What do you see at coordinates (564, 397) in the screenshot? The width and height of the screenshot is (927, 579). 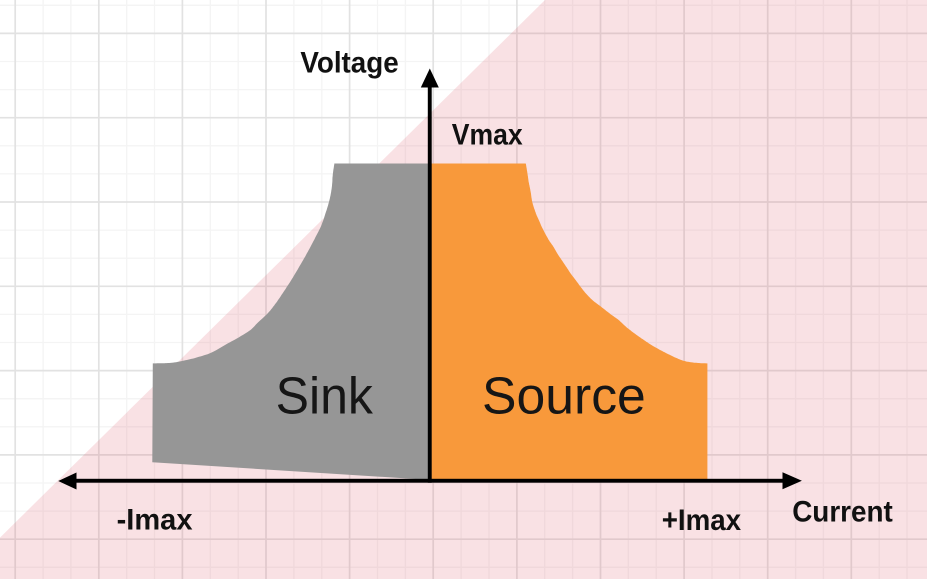 I see `svg-text: Source` at bounding box center [564, 397].